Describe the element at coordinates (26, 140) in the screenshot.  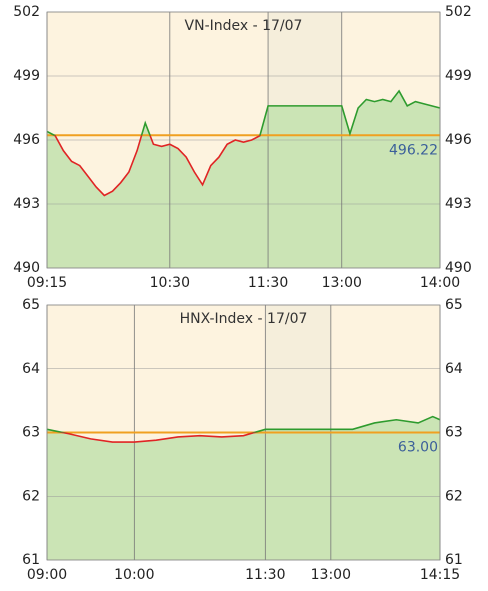
I see `y-tick-label: 496` at that location.